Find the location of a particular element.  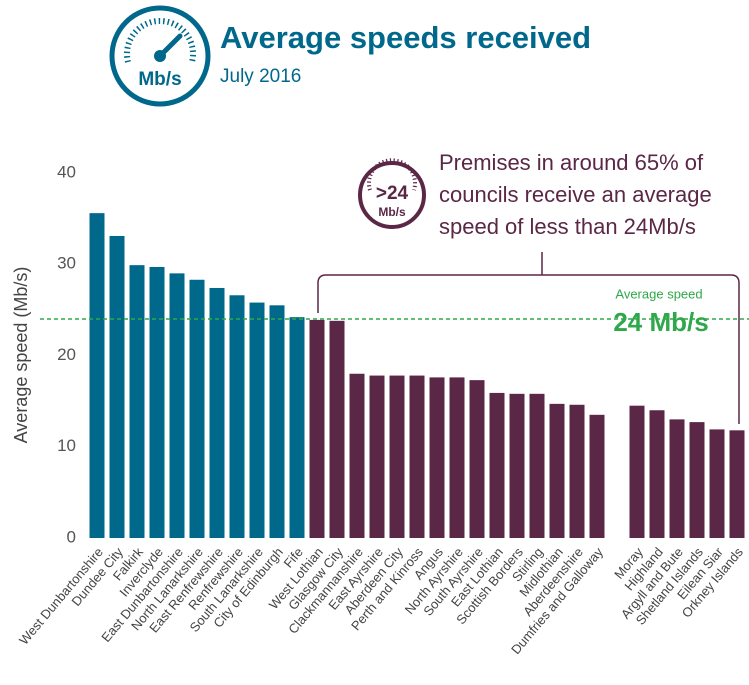

chart-subtitle: July 2016 is located at coordinates (260, 76).